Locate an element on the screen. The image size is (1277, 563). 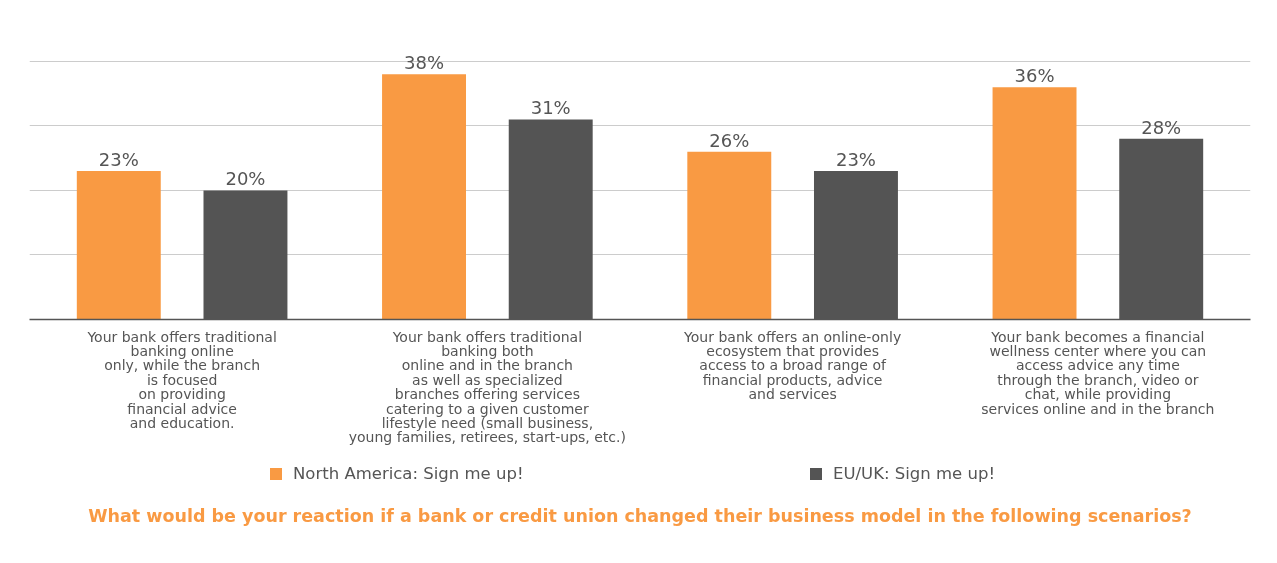
data-label: 20% is located at coordinates (245, 179).